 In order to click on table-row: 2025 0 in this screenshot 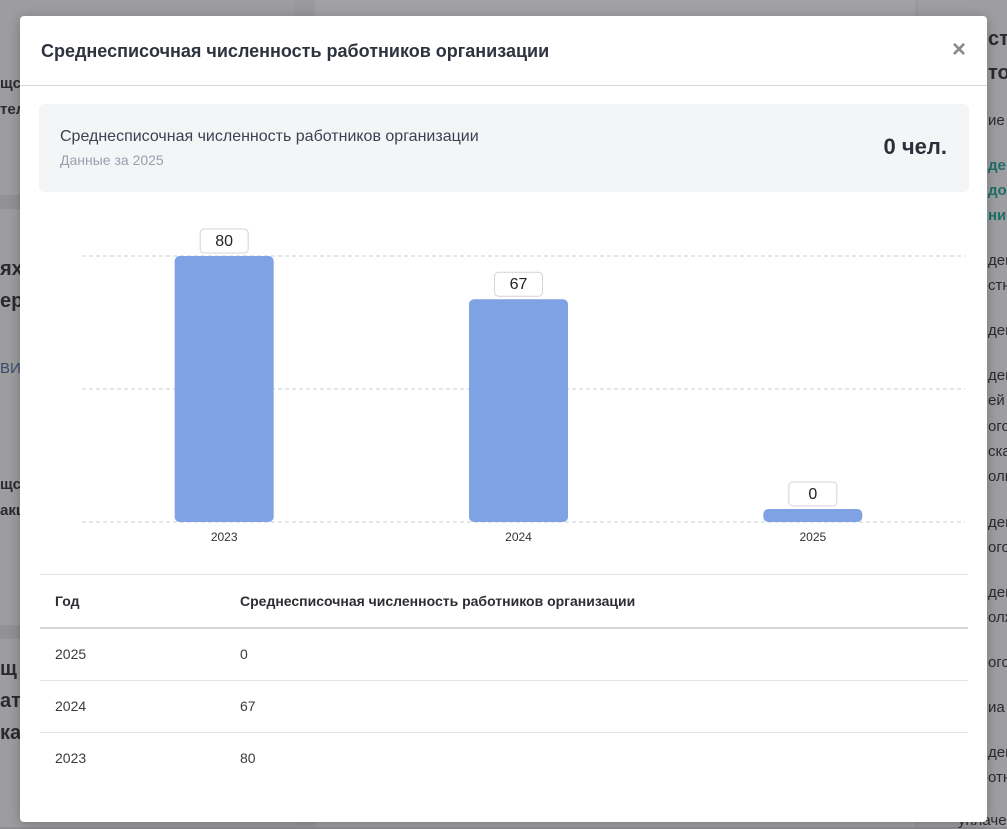, I will do `click(504, 655)`.